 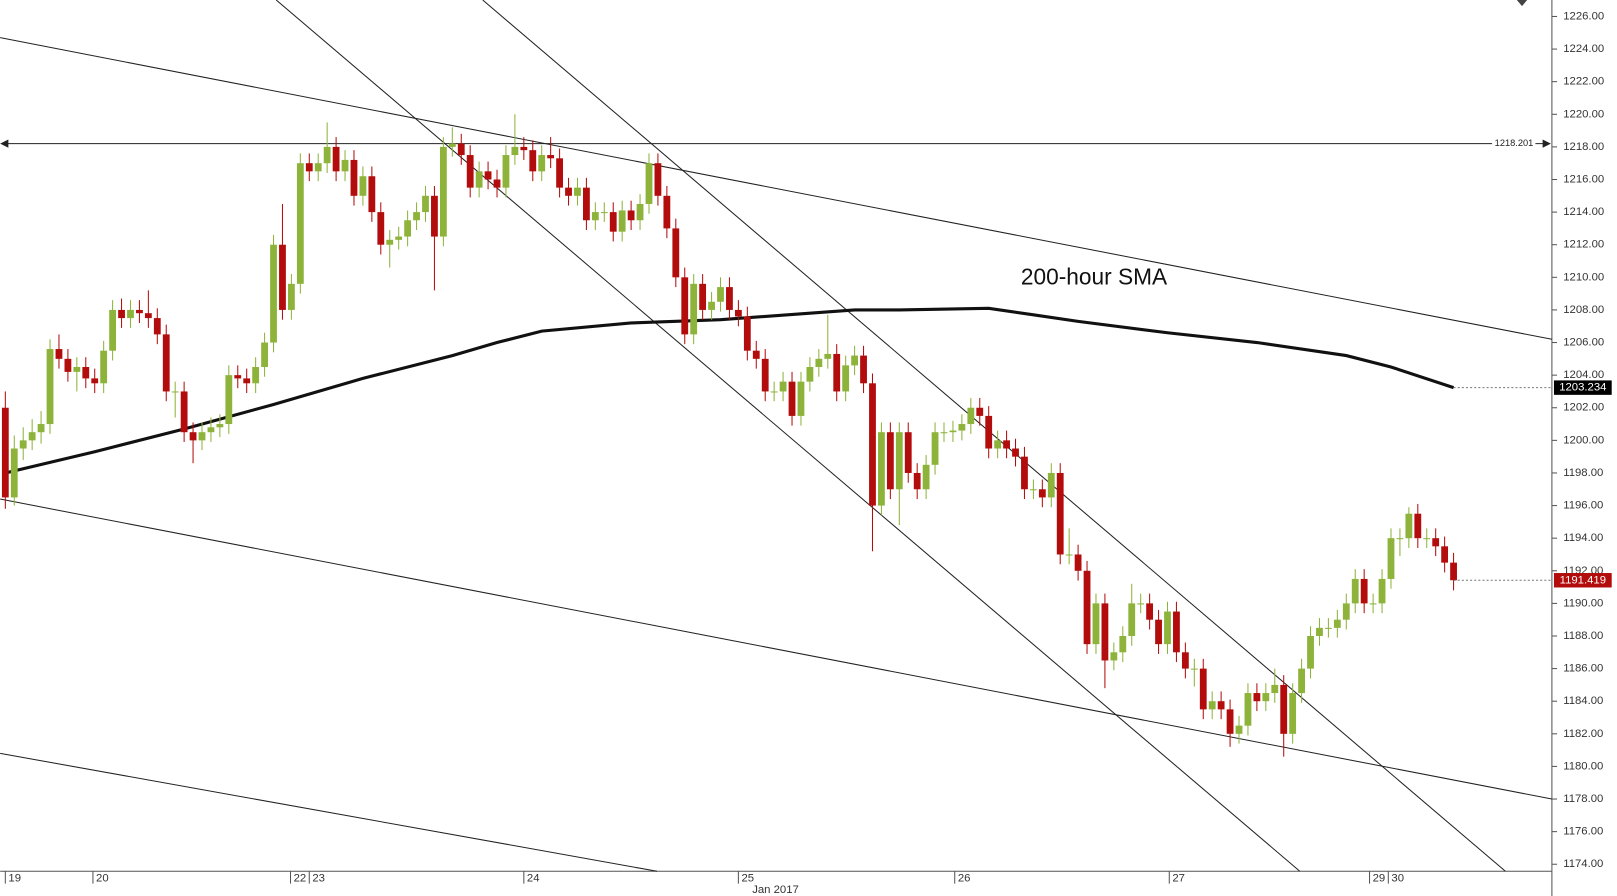 I want to click on y-tick-label: 1216.00, so click(x=1583, y=180).